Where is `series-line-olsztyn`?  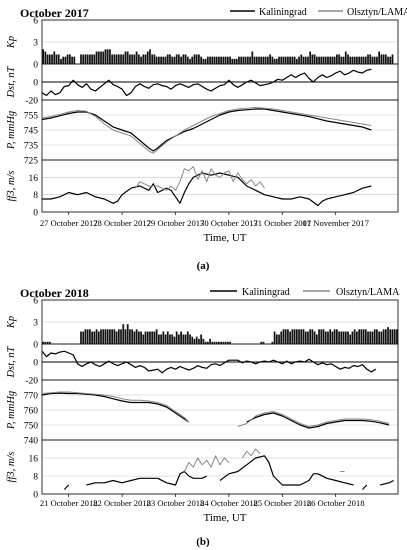
series-line-olsztyn is located at coordinates (206, 130).